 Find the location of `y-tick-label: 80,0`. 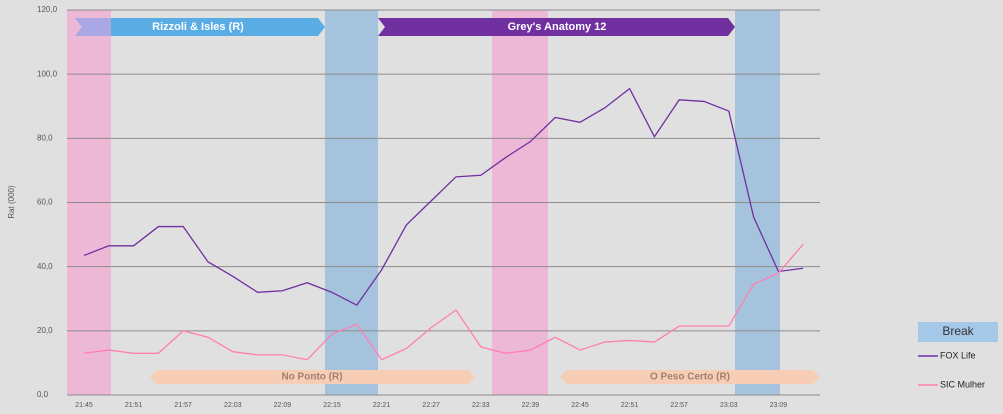

y-tick-label: 80,0 is located at coordinates (45, 137).